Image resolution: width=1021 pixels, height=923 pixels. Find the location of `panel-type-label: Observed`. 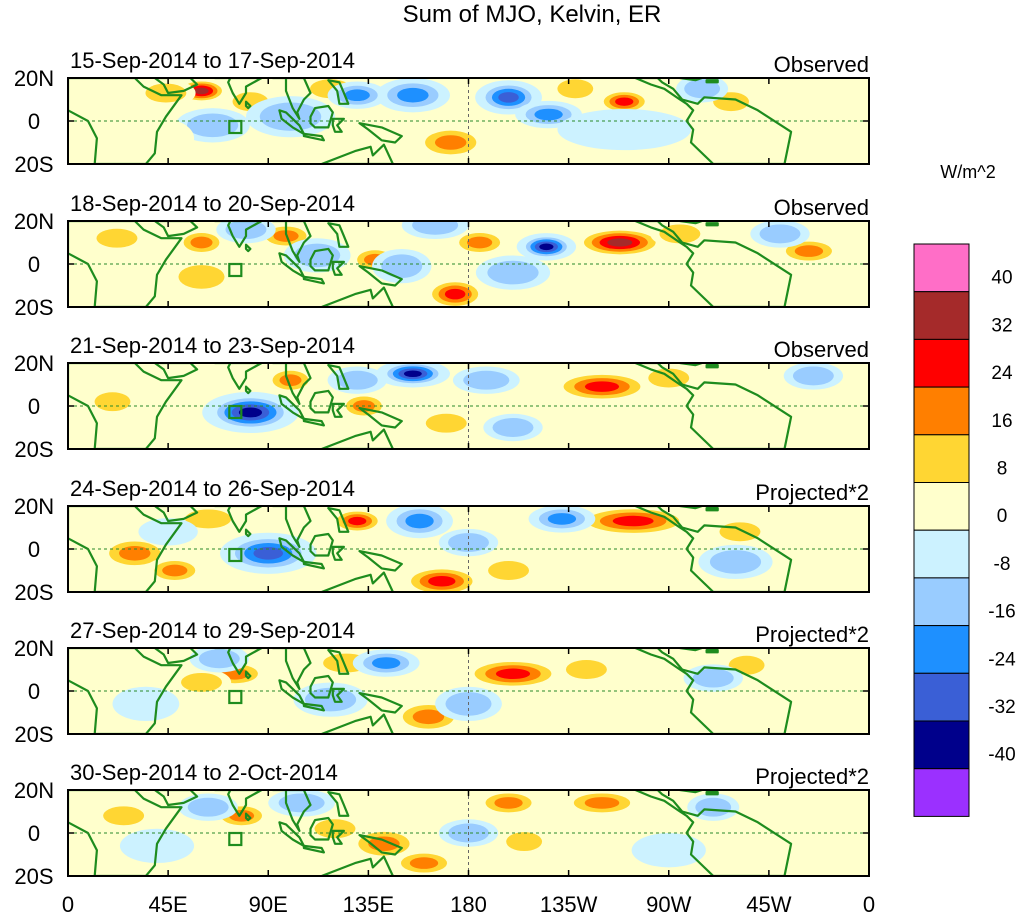

panel-type-label: Observed is located at coordinates (821, 207).